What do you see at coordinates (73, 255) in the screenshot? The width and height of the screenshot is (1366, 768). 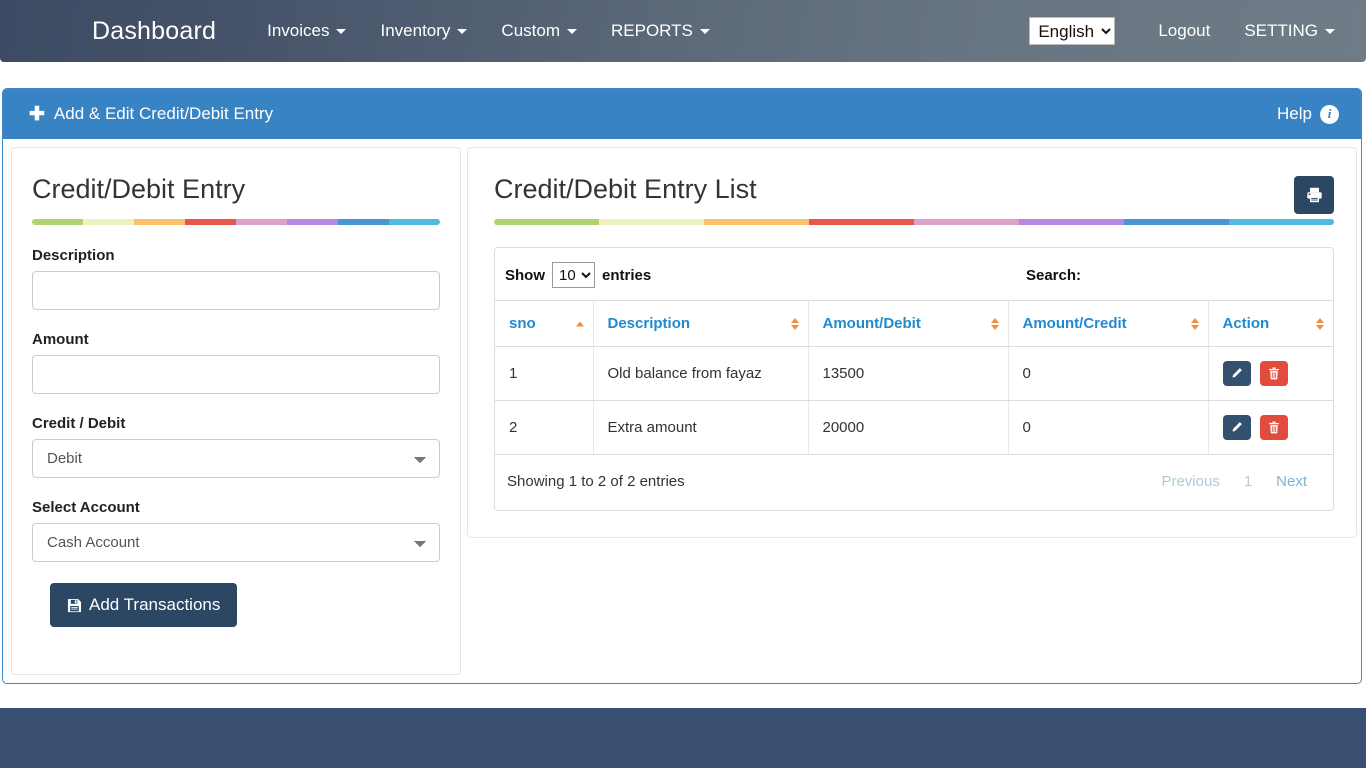 I see `description-label: Description` at bounding box center [73, 255].